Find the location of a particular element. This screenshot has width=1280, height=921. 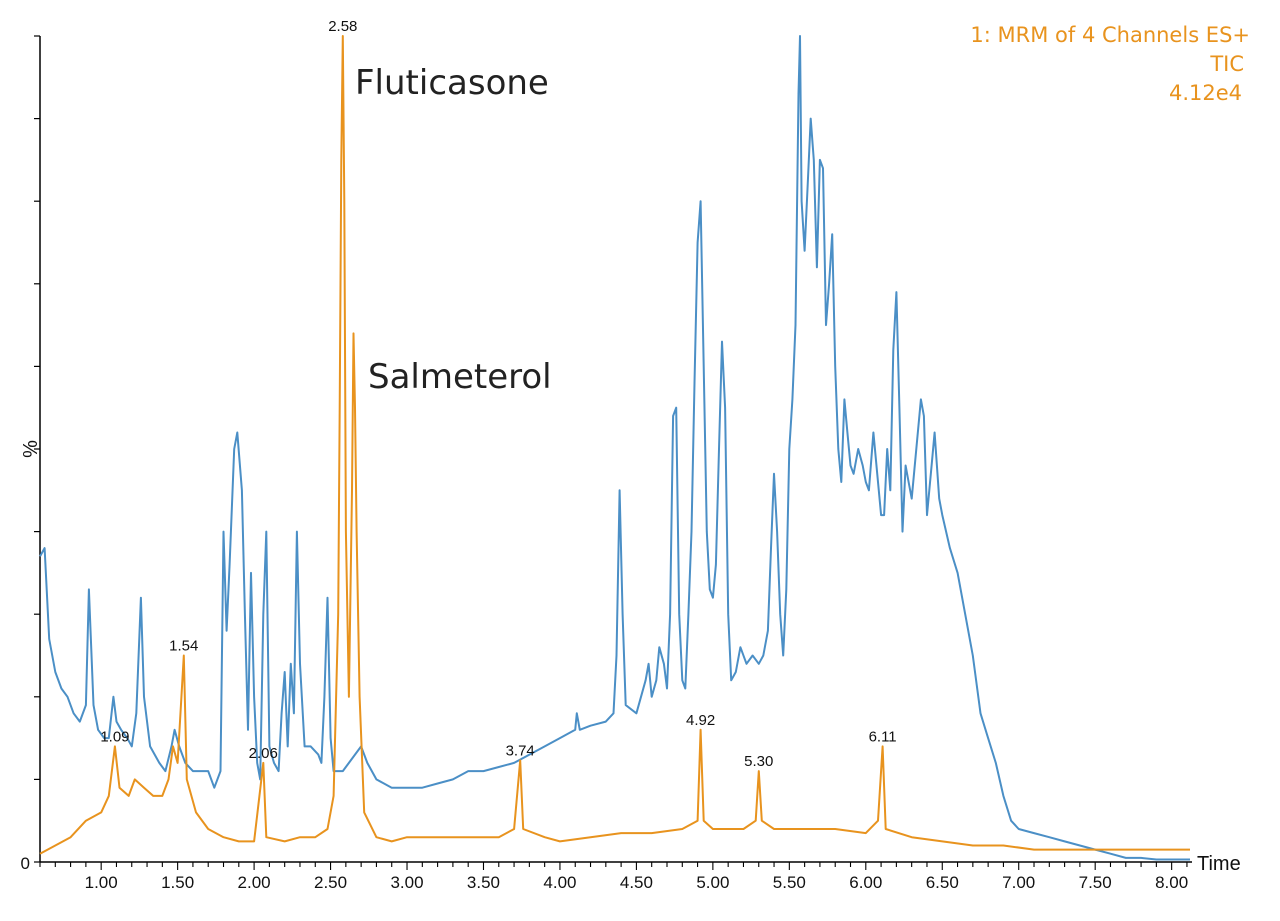

peak-label-6: 5.30 is located at coordinates (758, 761).